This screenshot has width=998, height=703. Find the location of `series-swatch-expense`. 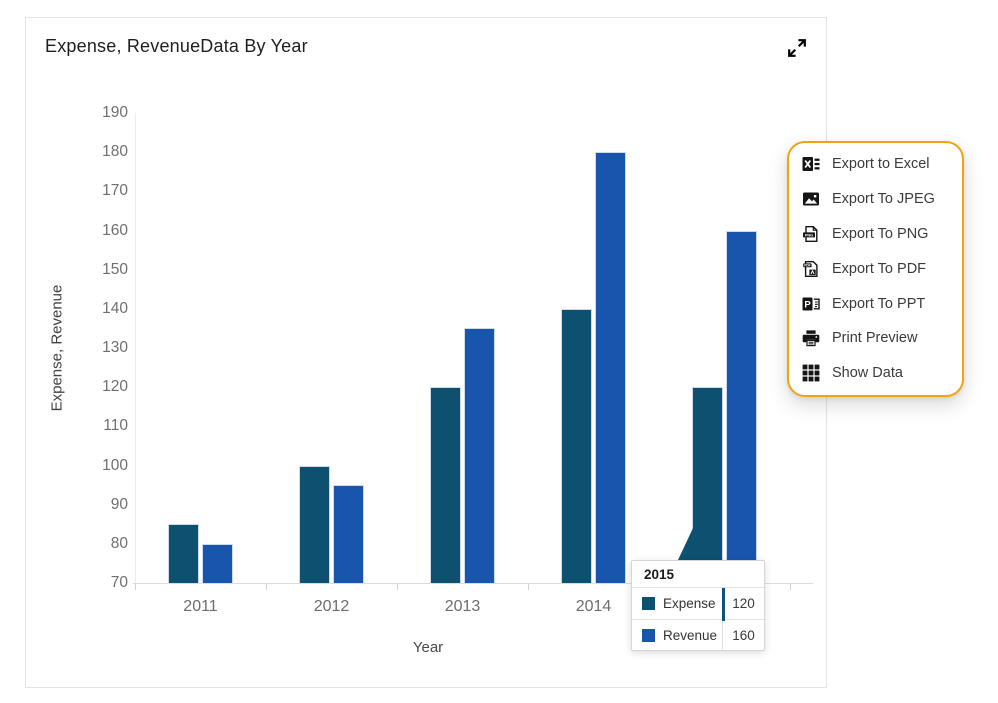

series-swatch-expense is located at coordinates (648, 603).